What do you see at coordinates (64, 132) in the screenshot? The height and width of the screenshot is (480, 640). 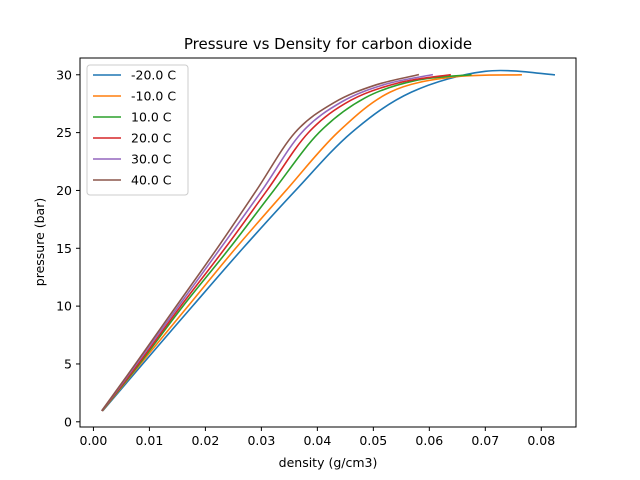 I see `y-tick-label: 25` at bounding box center [64, 132].